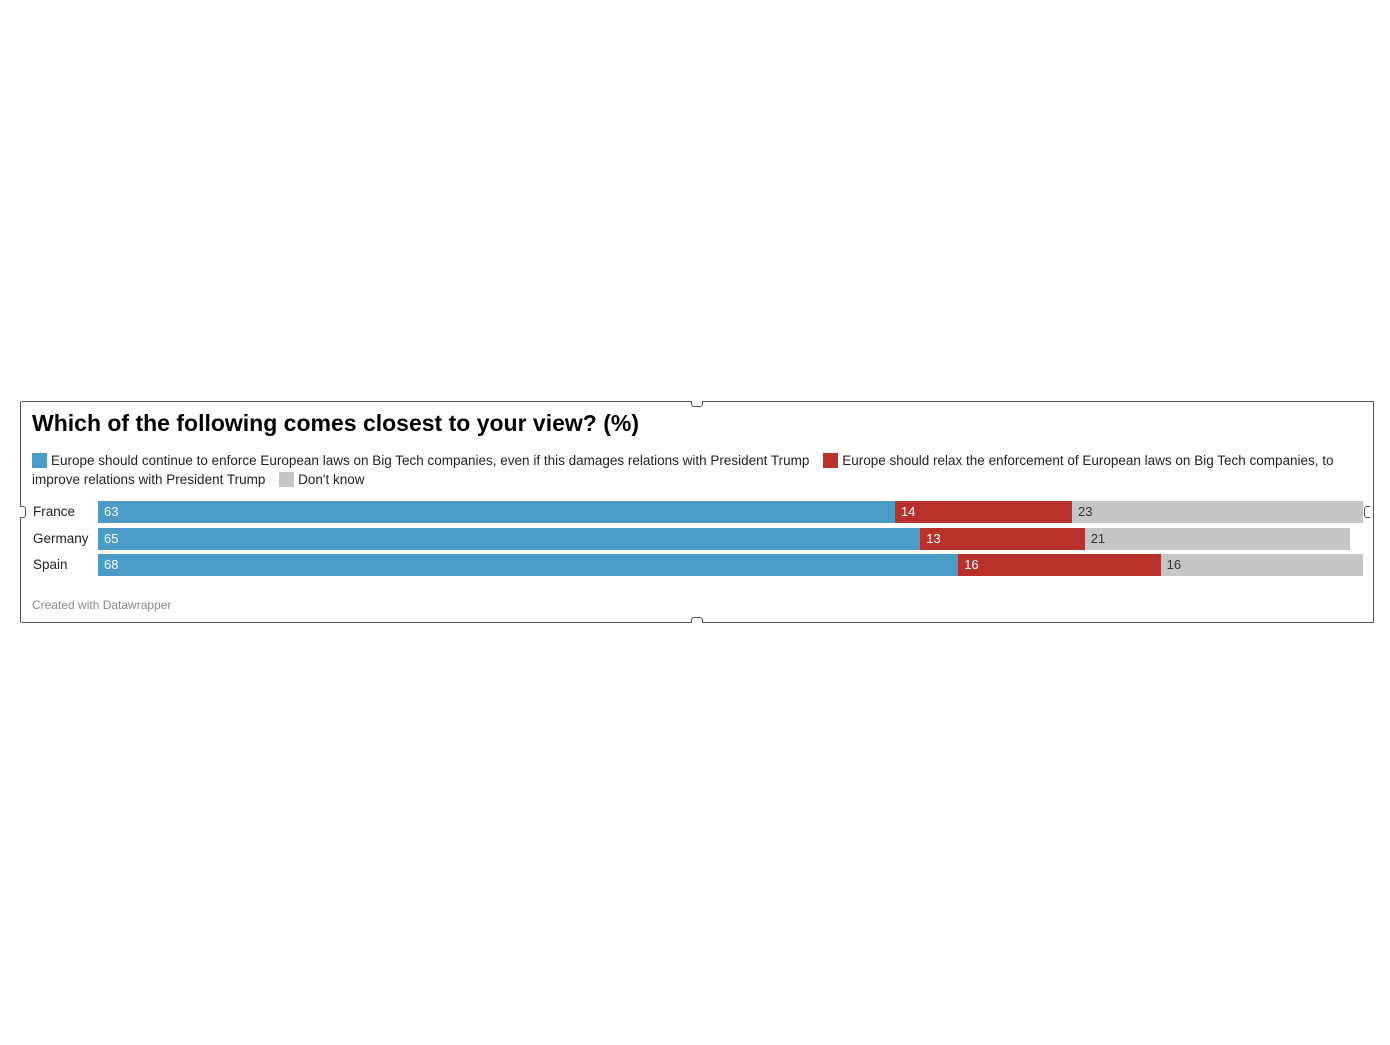  What do you see at coordinates (1371, 512) in the screenshot?
I see `frame-right-edge` at bounding box center [1371, 512].